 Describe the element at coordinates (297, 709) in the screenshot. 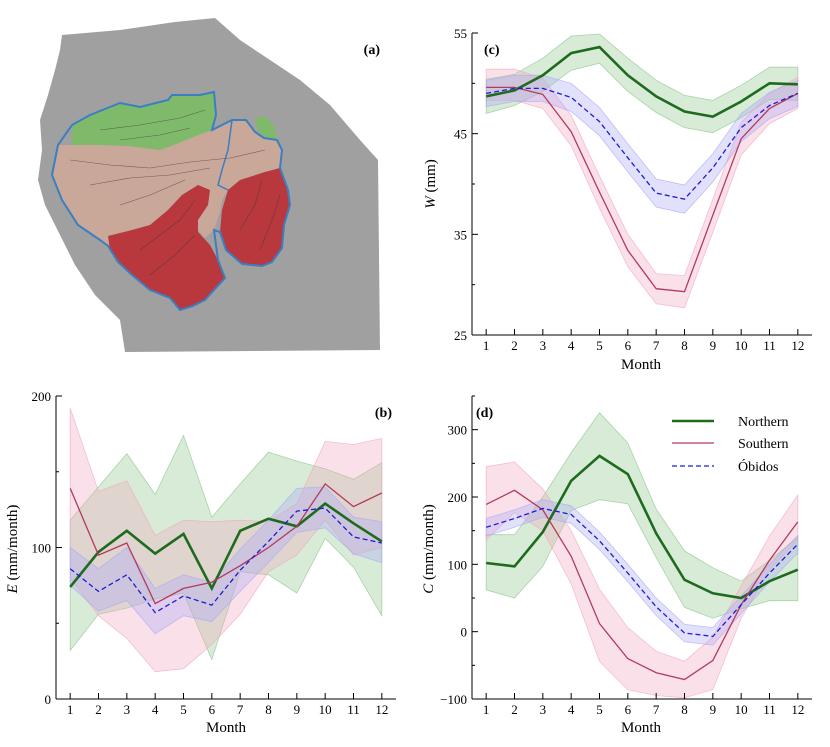

I see `panel-b-xtick-label: 9` at that location.